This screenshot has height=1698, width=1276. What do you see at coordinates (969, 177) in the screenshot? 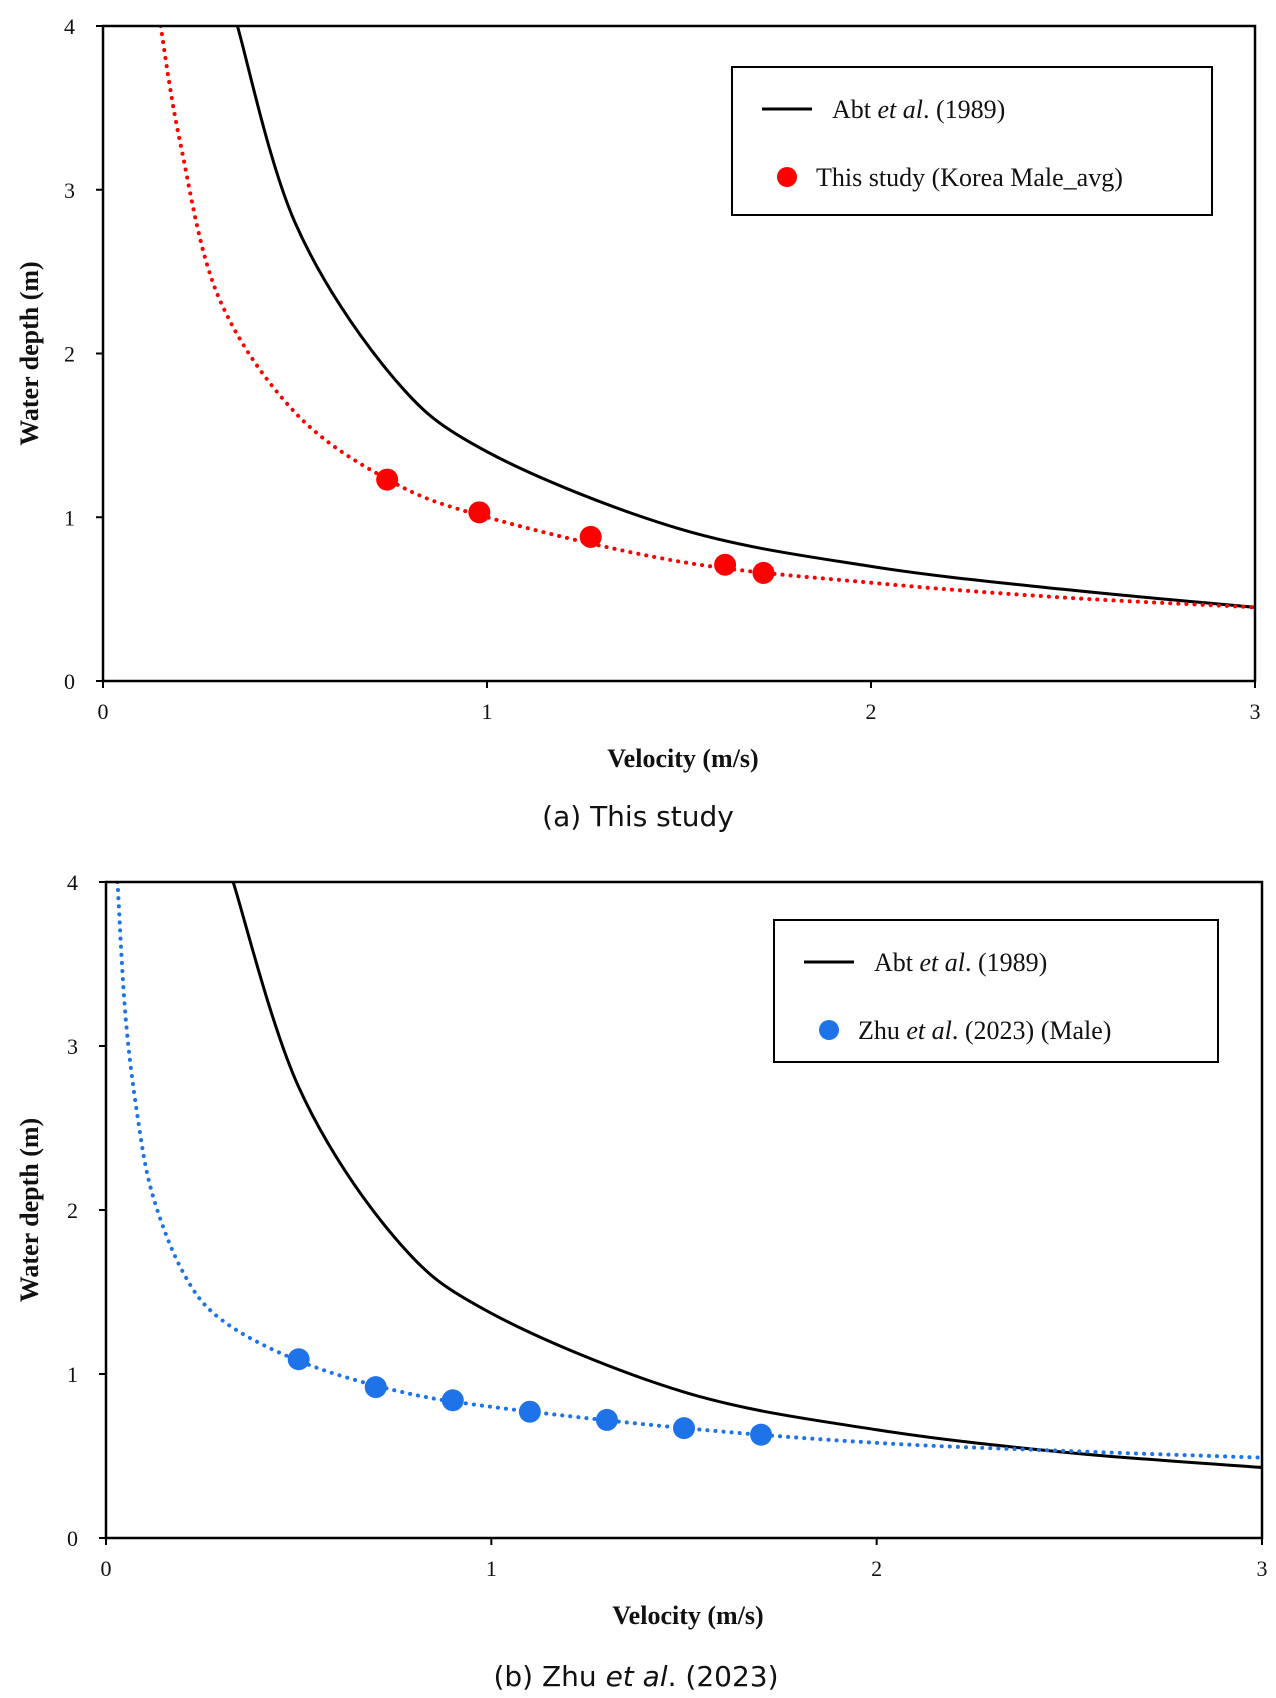
I see `legend-entry-label: This study (Korea Male_avg)` at bounding box center [969, 177].